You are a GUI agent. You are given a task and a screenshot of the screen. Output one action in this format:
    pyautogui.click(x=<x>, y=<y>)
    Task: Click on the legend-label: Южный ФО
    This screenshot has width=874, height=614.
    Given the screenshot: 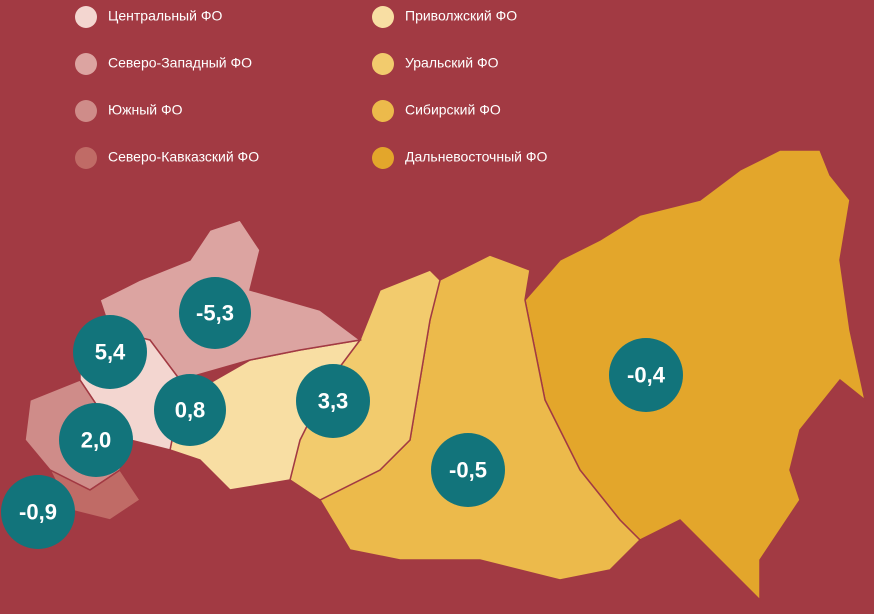 What is the action you would take?
    pyautogui.click(x=145, y=110)
    